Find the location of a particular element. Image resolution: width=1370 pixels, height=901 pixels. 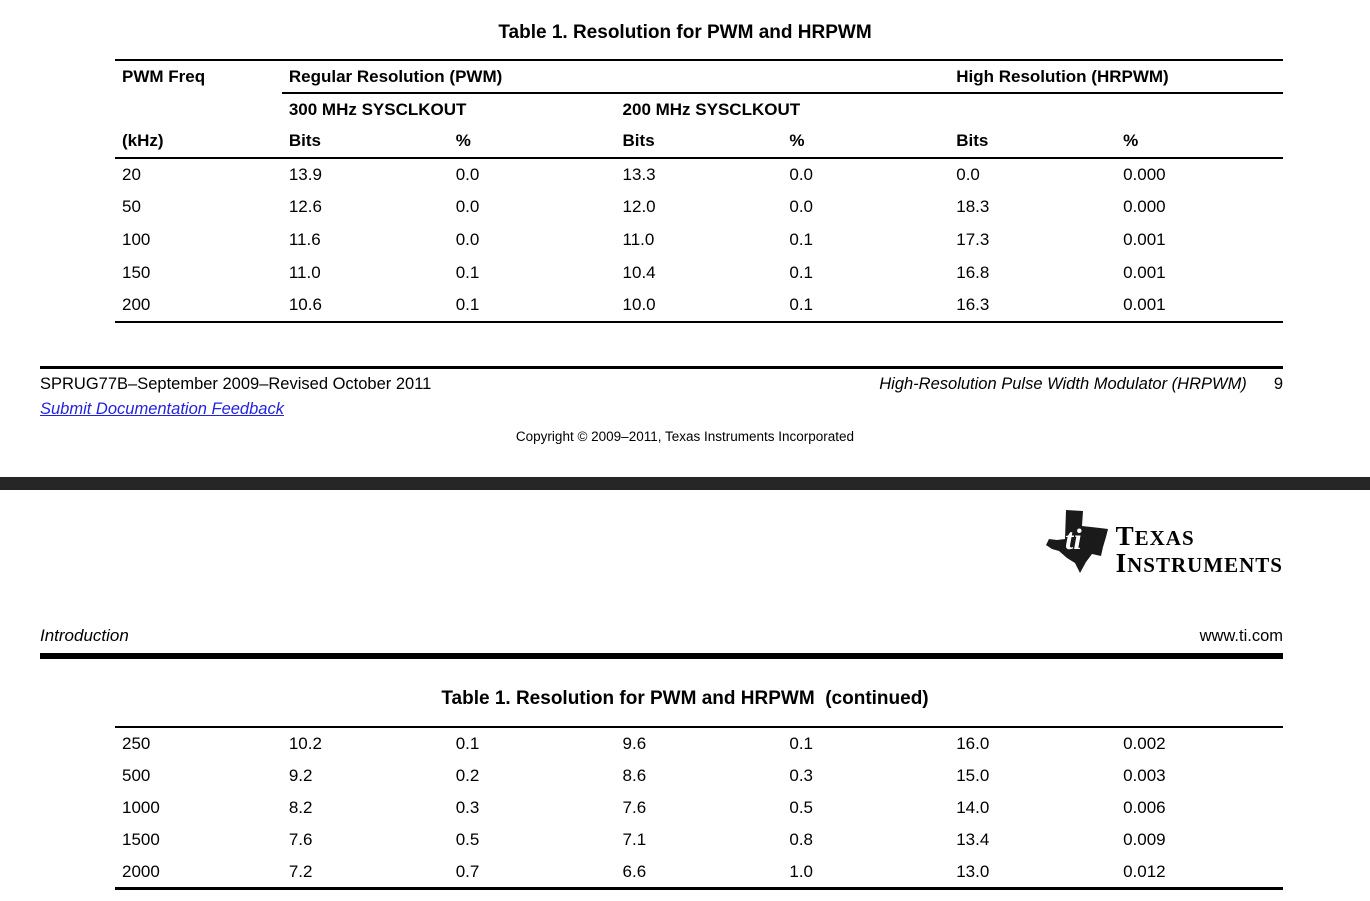

cell-freq: 200 is located at coordinates (136, 305).